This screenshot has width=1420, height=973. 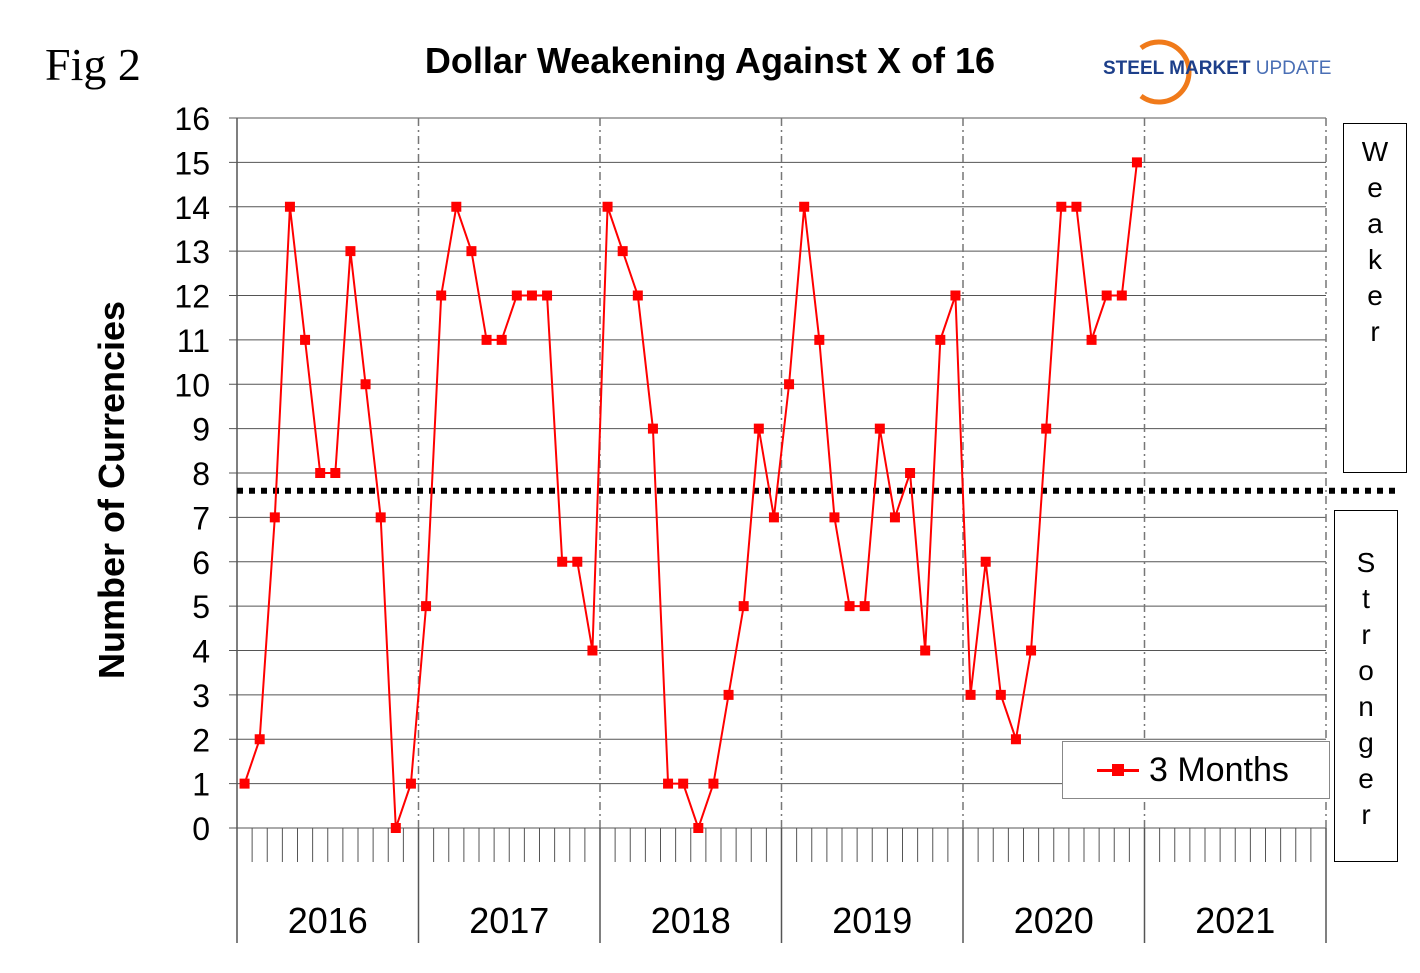 What do you see at coordinates (328, 920) in the screenshot?
I see `x-year-label: 2016` at bounding box center [328, 920].